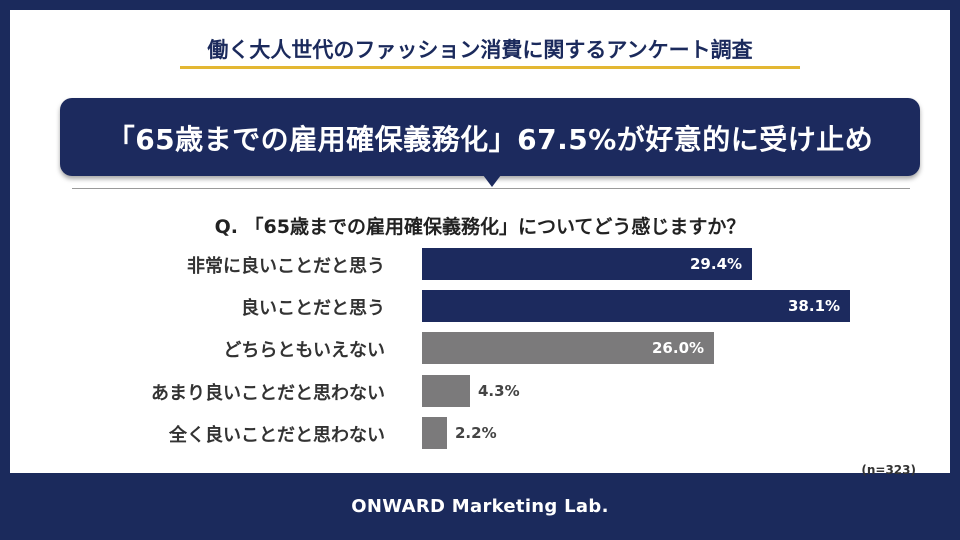 This screenshot has height=540, width=960. Describe the element at coordinates (480, 506) in the screenshot. I see `footer-brand: ONWARD Marketing Lab.` at that location.